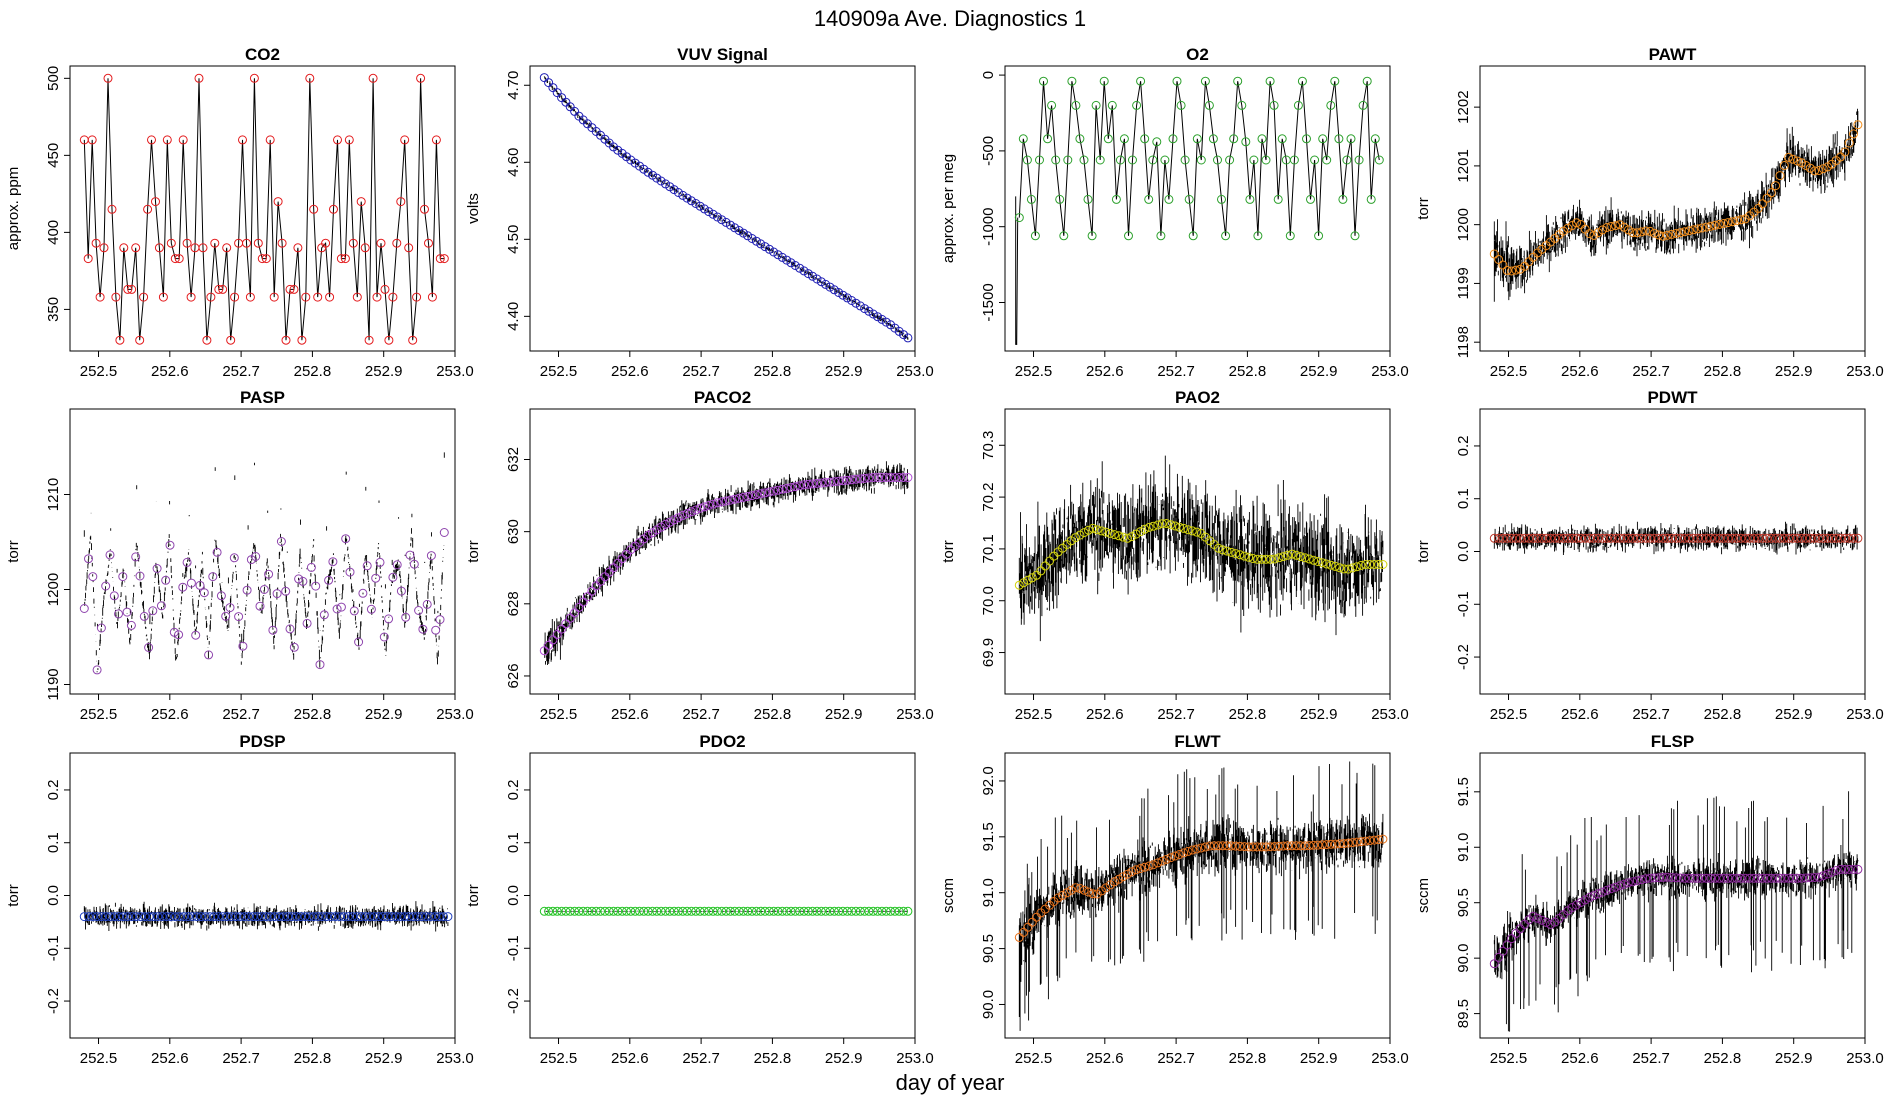 This screenshot has width=1900, height=1100. Describe the element at coordinates (513, 239) in the screenshot. I see `ytick-label: 4.50` at that location.